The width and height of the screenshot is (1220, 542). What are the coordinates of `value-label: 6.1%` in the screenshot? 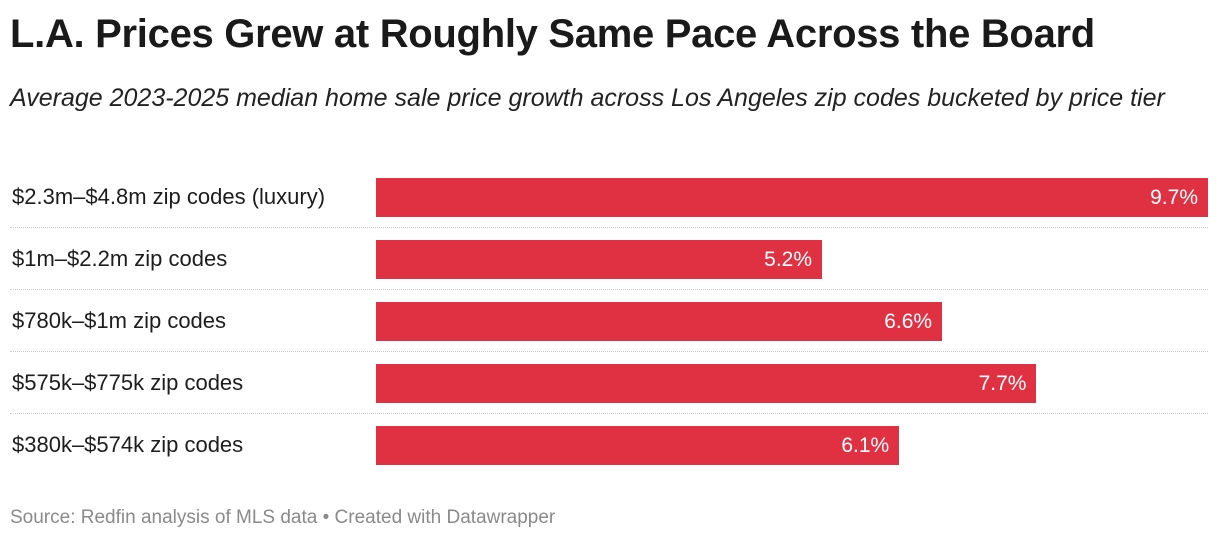 It's located at (865, 445).